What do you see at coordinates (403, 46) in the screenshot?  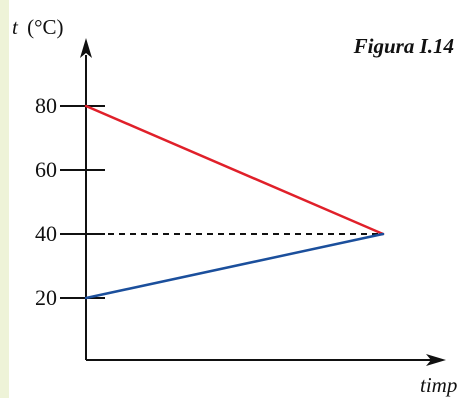 I see `figure-label: Figura I.14` at bounding box center [403, 46].